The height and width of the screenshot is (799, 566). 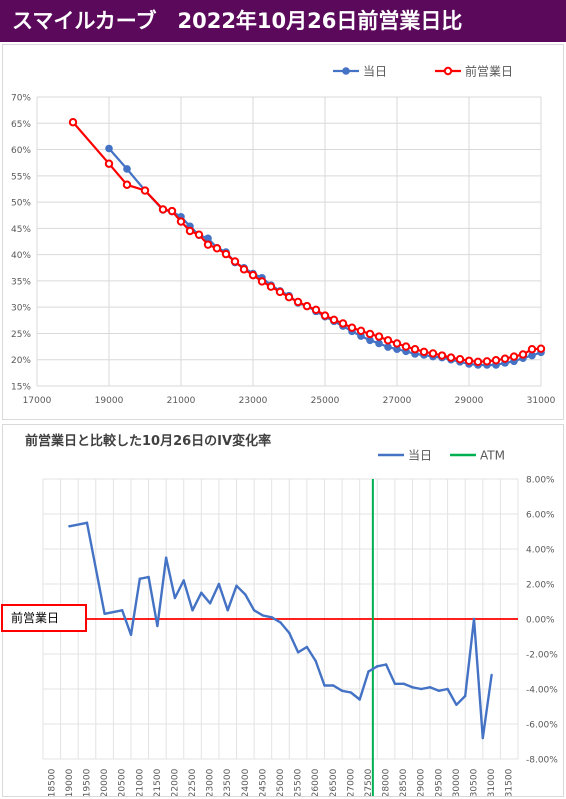 What do you see at coordinates (540, 586) in the screenshot?
I see `y-tick-label: 2.00%` at bounding box center [540, 586].